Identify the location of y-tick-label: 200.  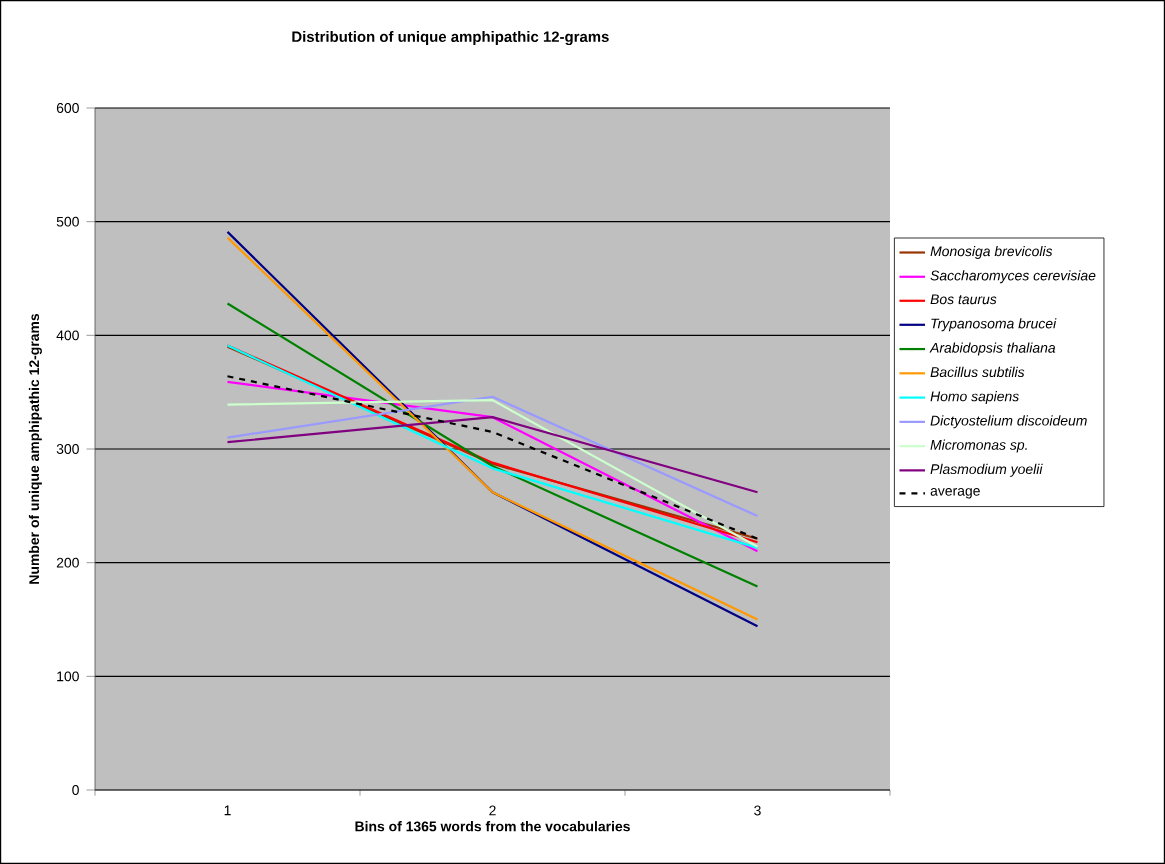
(67, 562).